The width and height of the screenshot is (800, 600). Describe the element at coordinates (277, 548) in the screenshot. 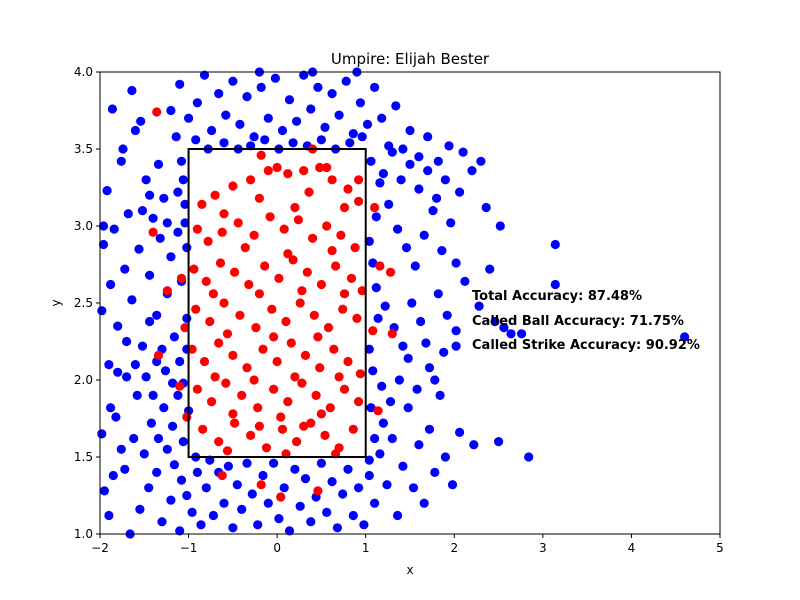

I see `x-tick-label: 0` at that location.